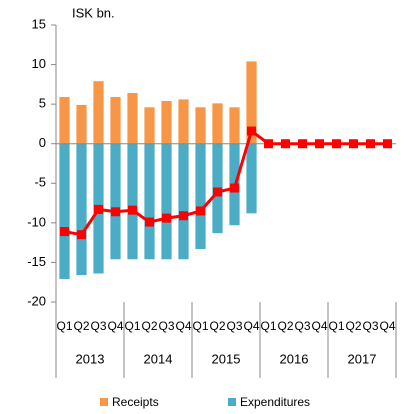 This screenshot has width=408, height=414. I want to click on y-tick-label: -20, so click(36, 300).